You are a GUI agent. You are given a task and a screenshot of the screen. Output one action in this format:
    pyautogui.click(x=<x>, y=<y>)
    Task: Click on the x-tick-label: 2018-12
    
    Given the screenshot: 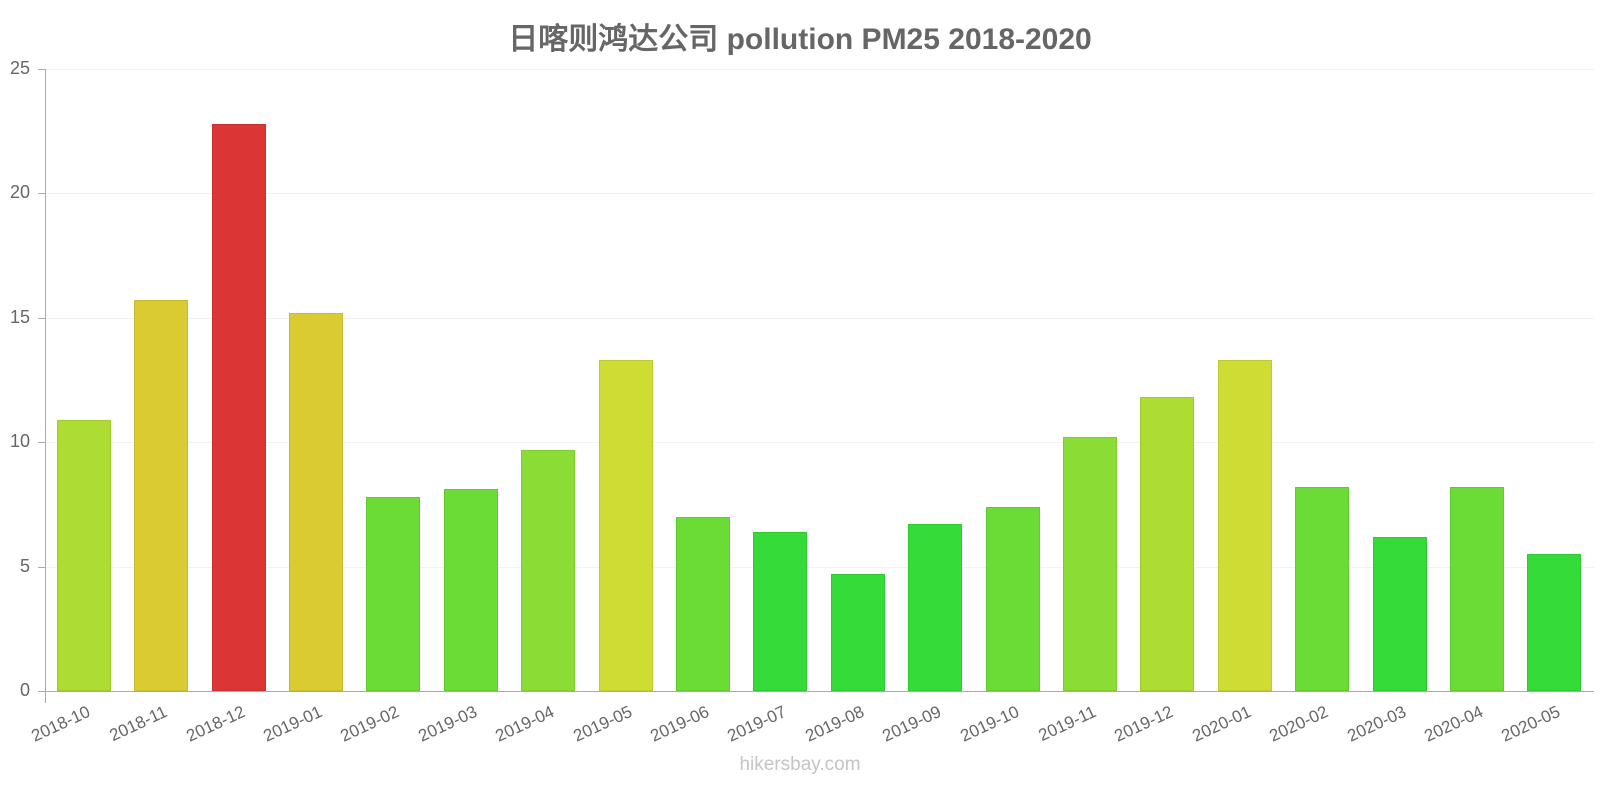 What is the action you would take?
    pyautogui.click(x=215, y=724)
    